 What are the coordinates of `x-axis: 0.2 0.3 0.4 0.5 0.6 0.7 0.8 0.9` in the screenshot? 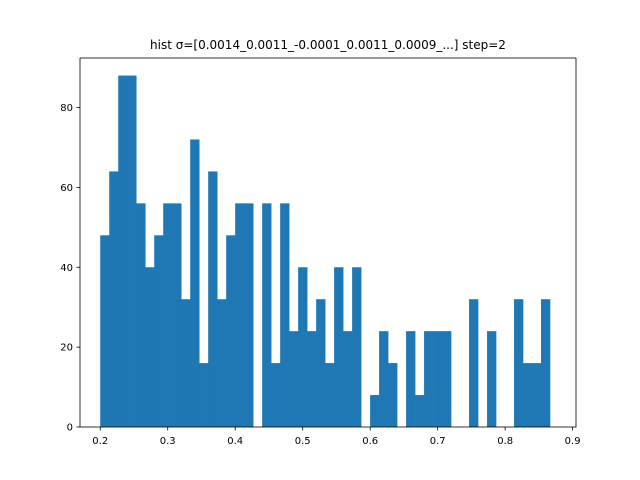 It's located at (336, 437).